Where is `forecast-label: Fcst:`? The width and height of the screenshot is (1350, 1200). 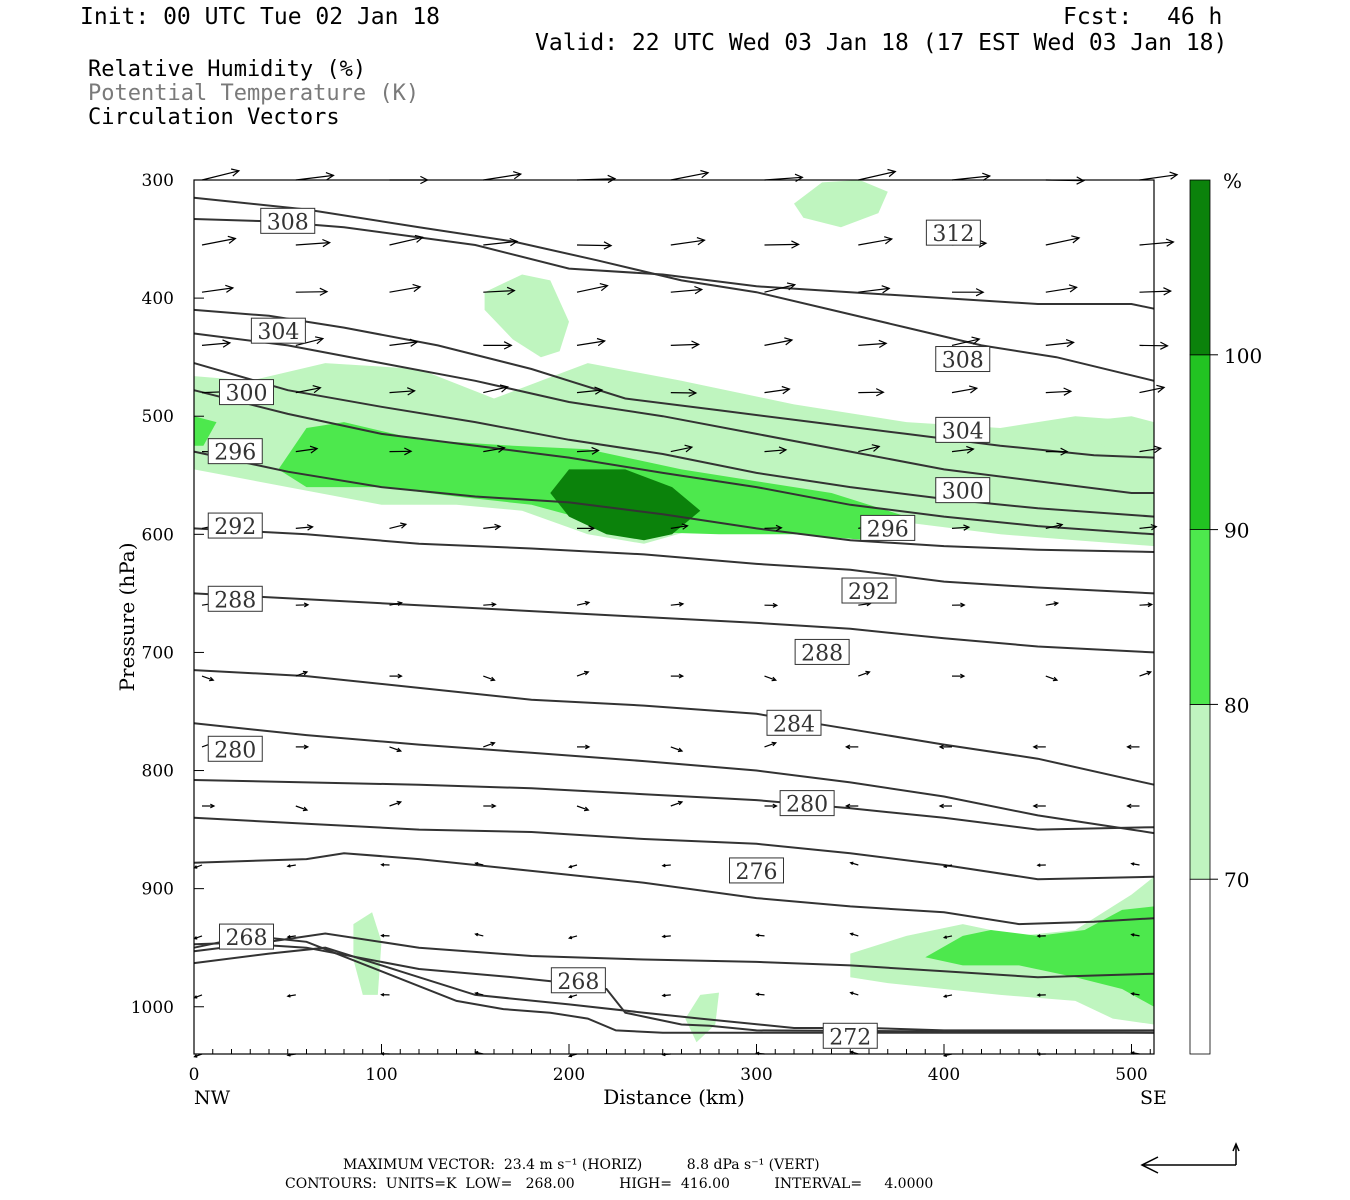 forecast-label: Fcst: is located at coordinates (1098, 17).